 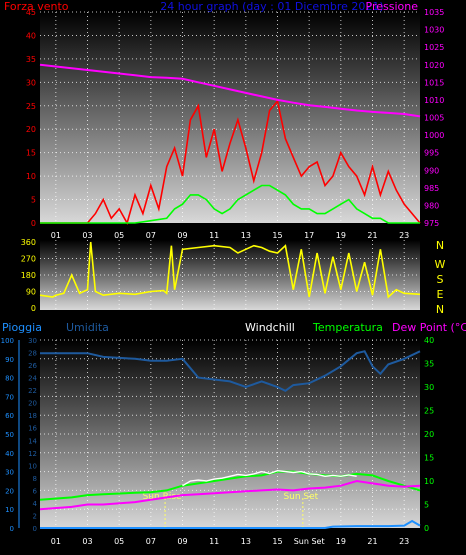 What do you see at coordinates (33, 200) in the screenshot?
I see `wind-tick-label: 5` at bounding box center [33, 200].